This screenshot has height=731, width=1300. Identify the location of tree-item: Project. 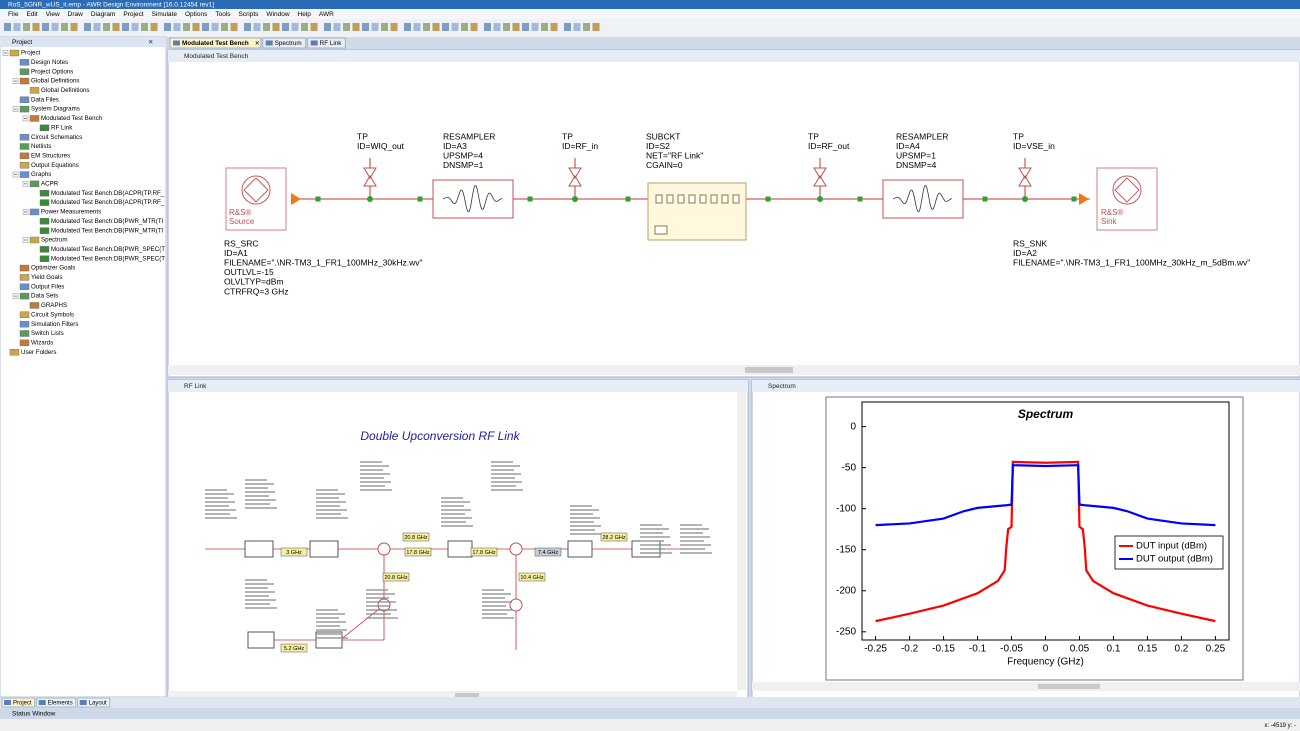
(31, 53).